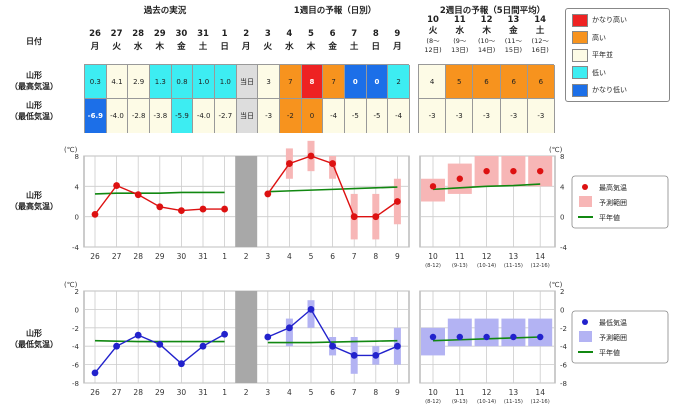 The height and width of the screenshot is (414, 680). What do you see at coordinates (487, 256) in the screenshot?
I see `max-xtick-week2: 12` at bounding box center [487, 256].